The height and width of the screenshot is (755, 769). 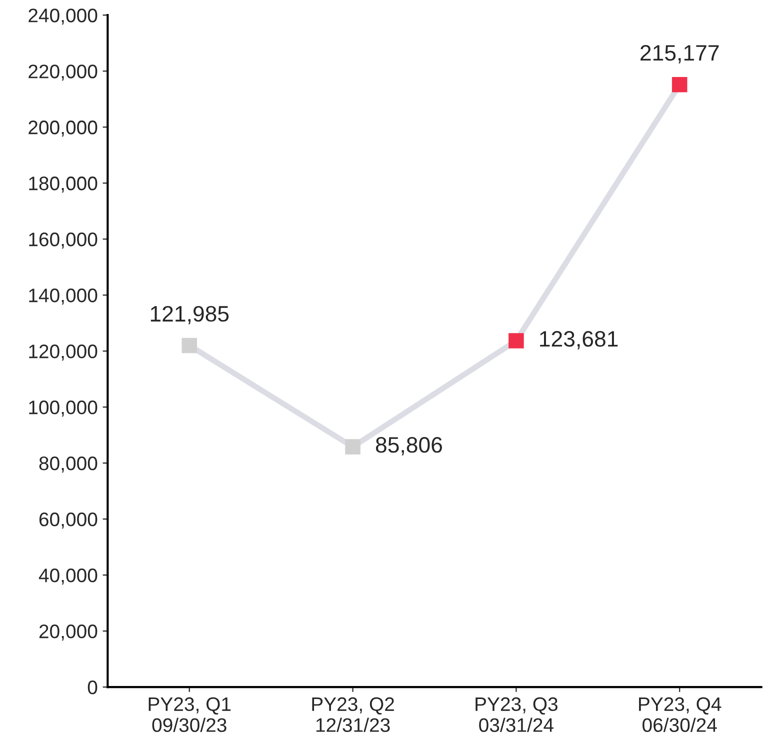 What do you see at coordinates (68, 464) in the screenshot?
I see `y-tick-label: 80,000` at bounding box center [68, 464].